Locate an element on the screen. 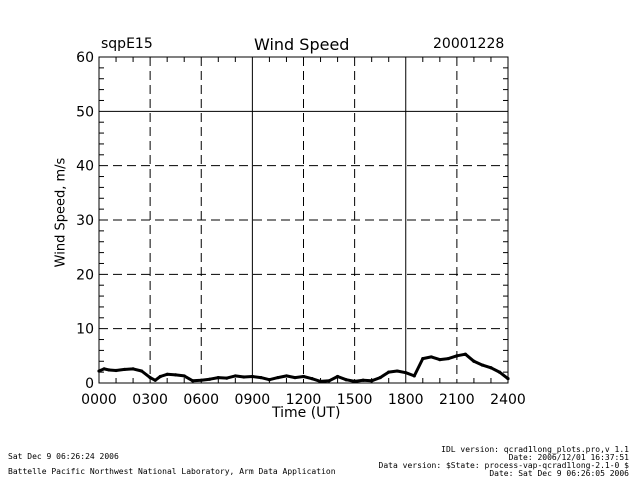  date-label: 20001228 is located at coordinates (469, 44).